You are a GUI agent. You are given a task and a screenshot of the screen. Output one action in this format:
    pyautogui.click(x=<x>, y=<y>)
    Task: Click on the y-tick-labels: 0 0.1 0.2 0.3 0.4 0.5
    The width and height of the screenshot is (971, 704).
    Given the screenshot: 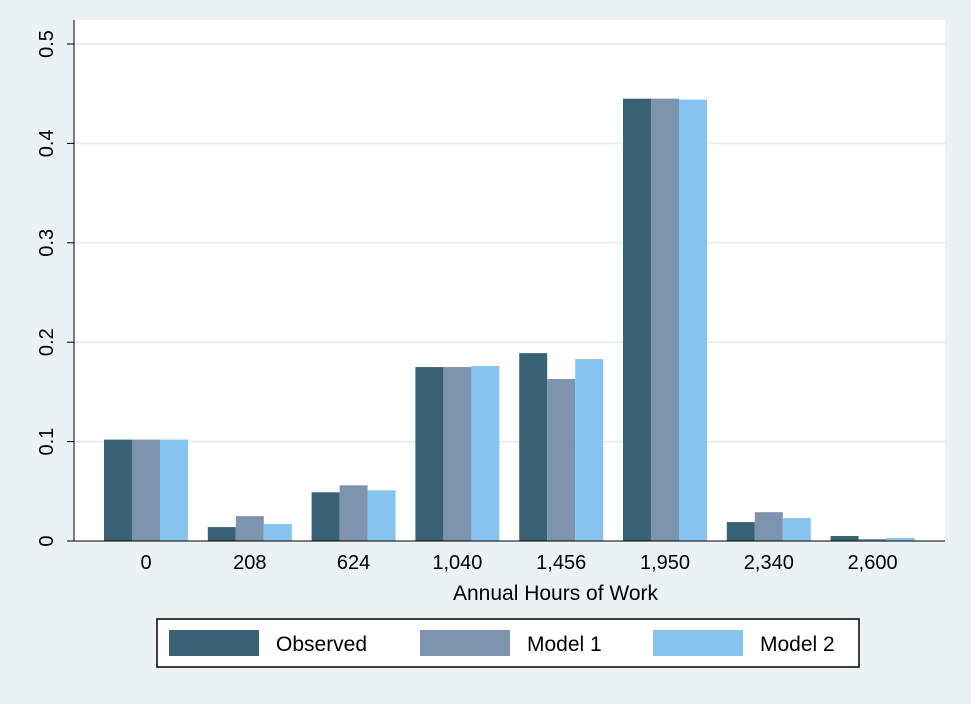 What is the action you would take?
    pyautogui.click(x=47, y=288)
    